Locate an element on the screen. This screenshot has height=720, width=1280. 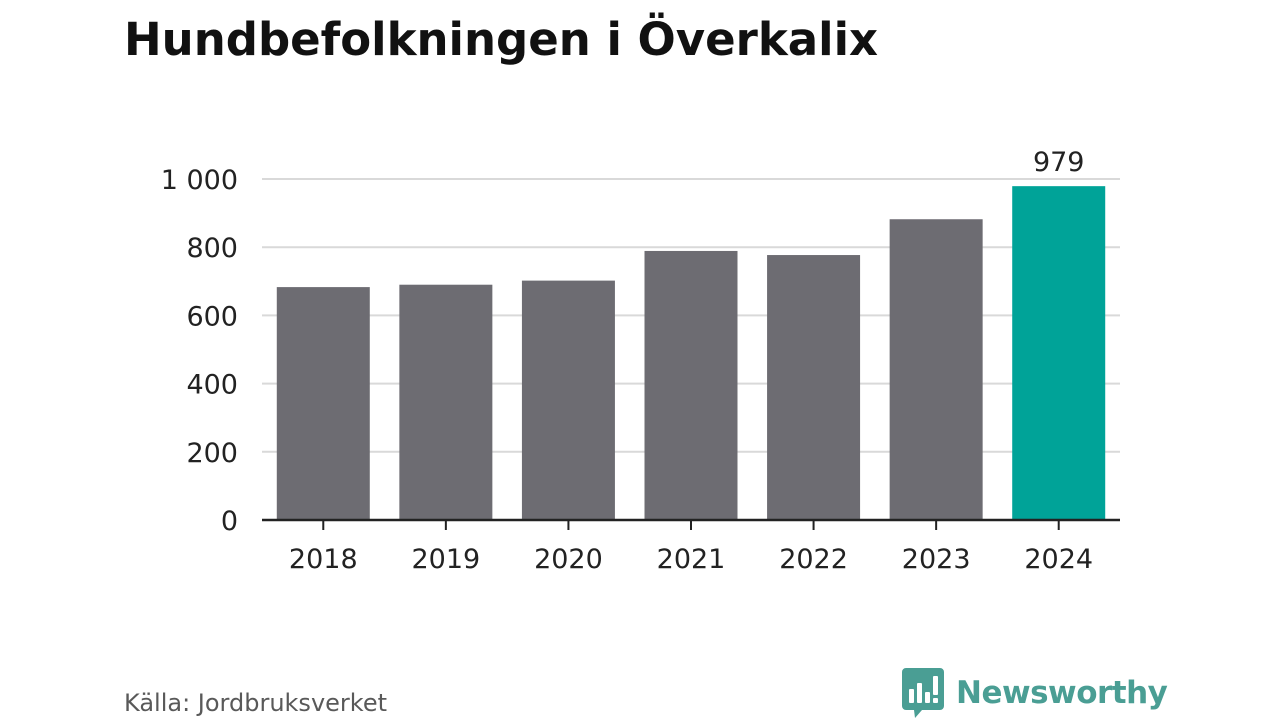
brand-name: Newsworthy is located at coordinates (1062, 693).